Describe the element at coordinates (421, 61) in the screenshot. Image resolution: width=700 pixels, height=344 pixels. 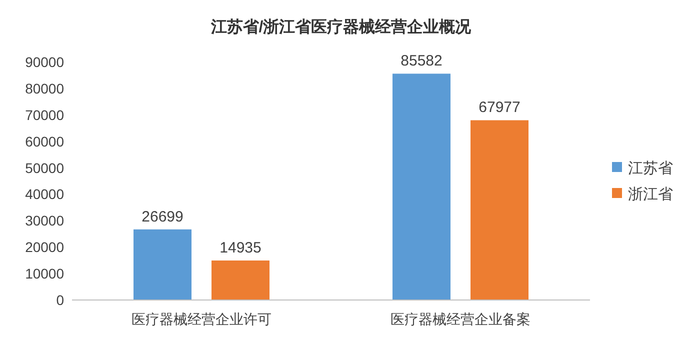
I see `data-label: 85582` at that location.